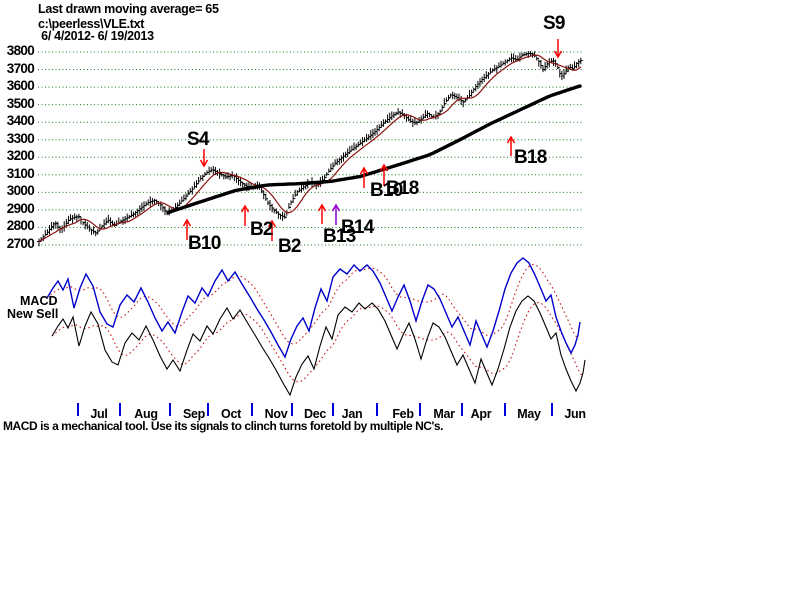 The width and height of the screenshot is (800, 600). What do you see at coordinates (554, 23) in the screenshot?
I see `signal-label-s9: S9` at bounding box center [554, 23].